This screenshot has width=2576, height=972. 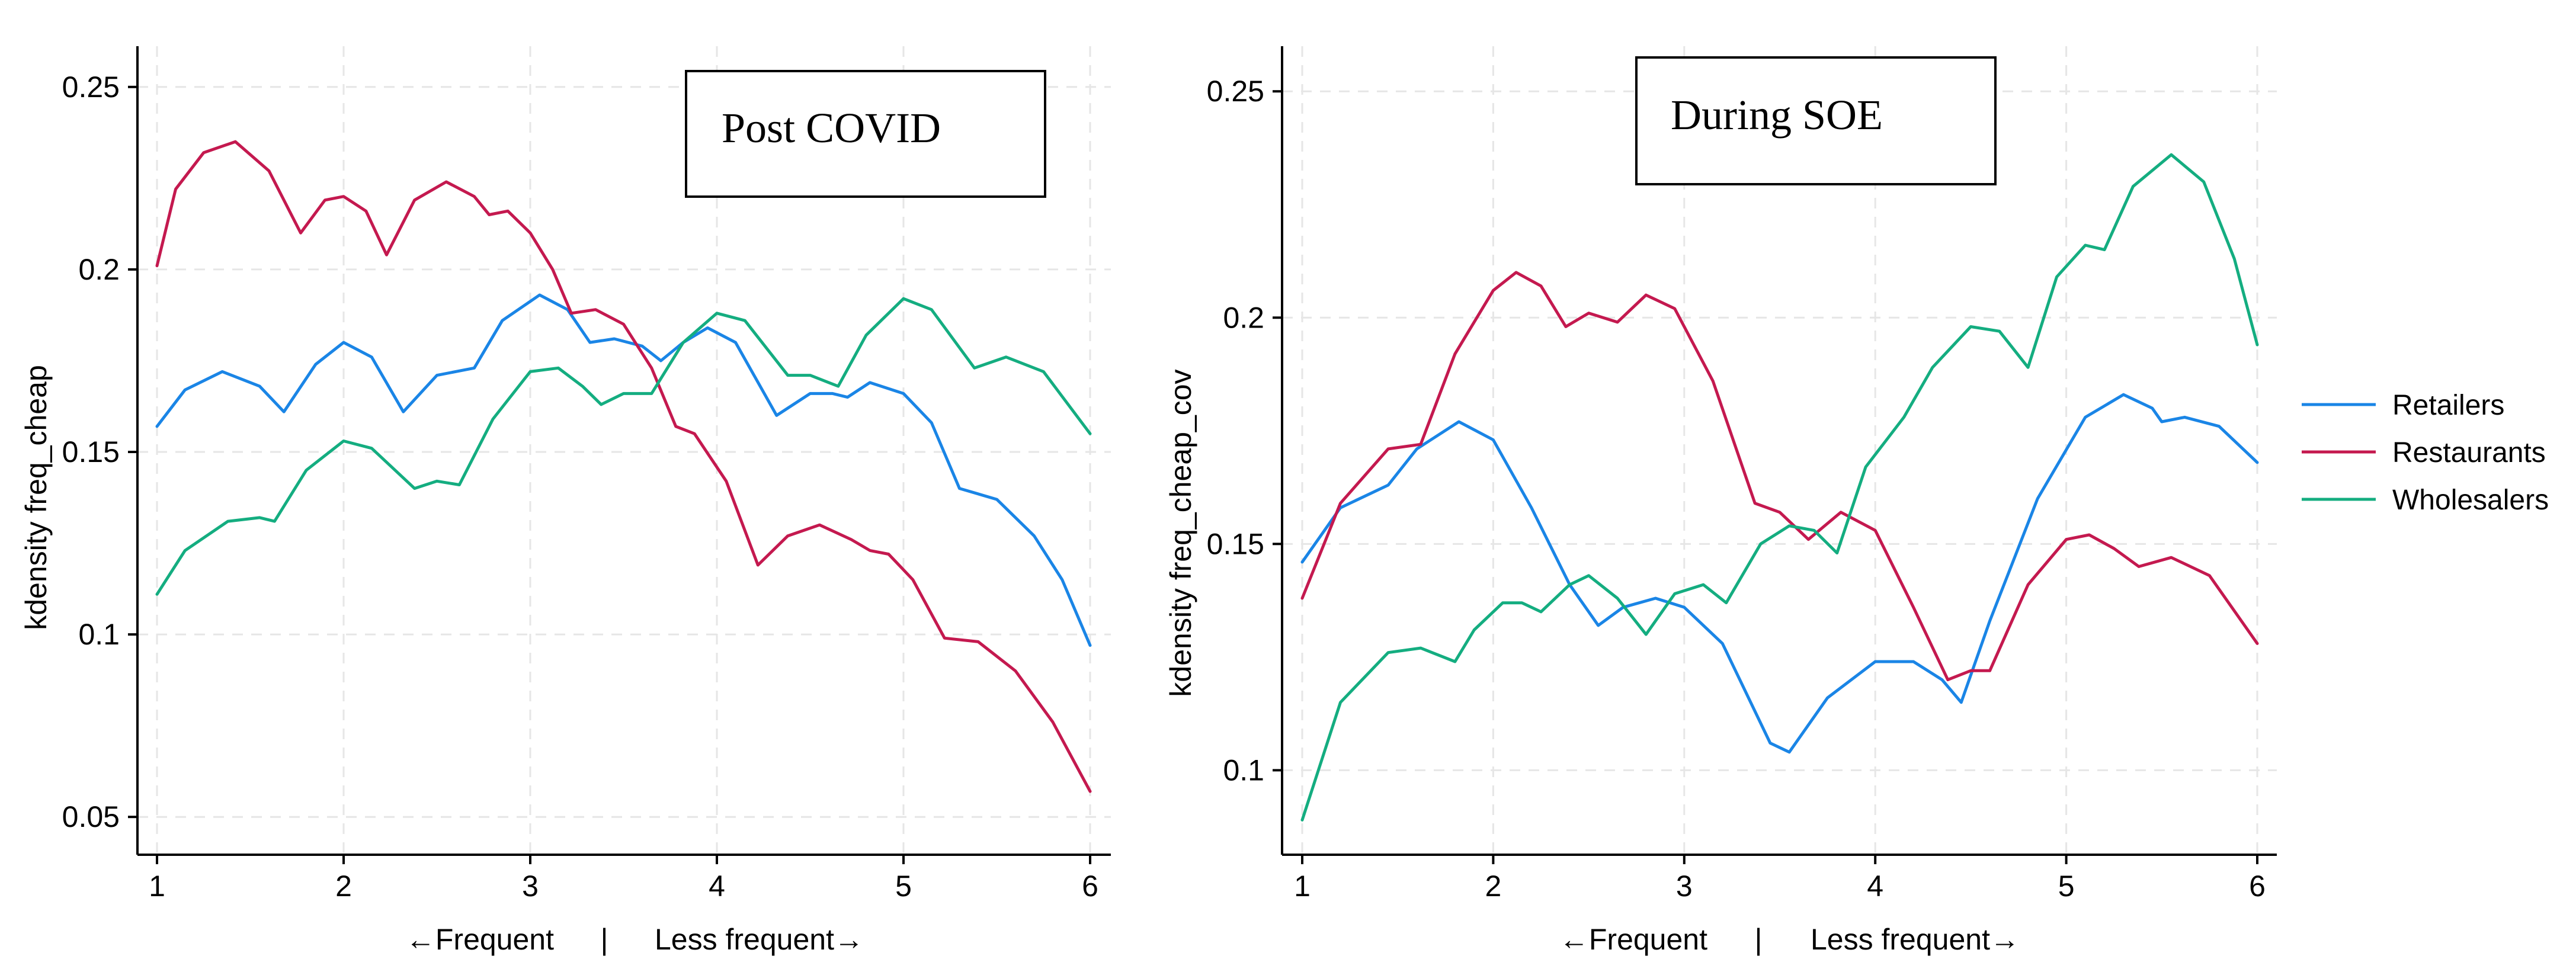 I want to click on annotation-text: During SOE, so click(x=1777, y=115).